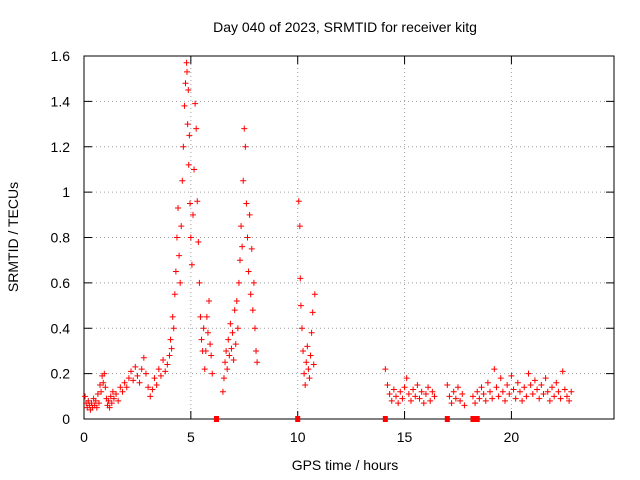 Image resolution: width=640 pixels, height=480 pixels. Describe the element at coordinates (512, 437) in the screenshot. I see `x-tick-label: 20` at that location.